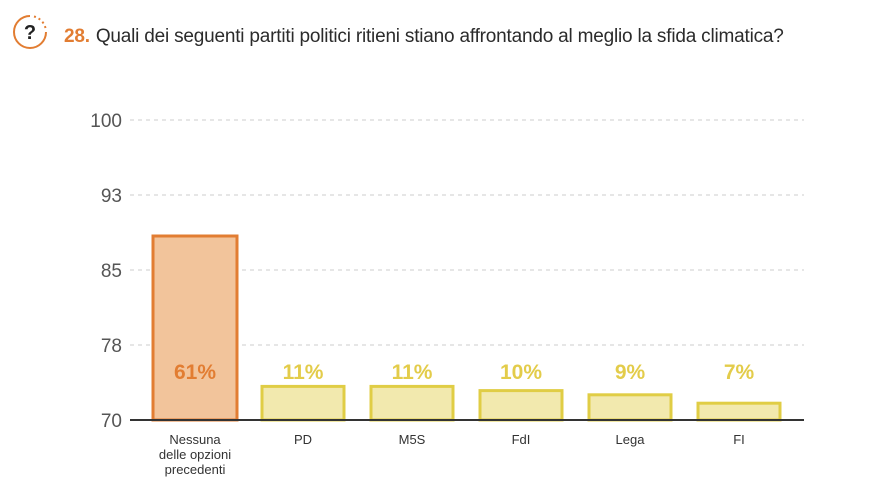 This screenshot has height=483, width=894. What do you see at coordinates (111, 196) in the screenshot?
I see `y-tick-label: 93` at bounding box center [111, 196].